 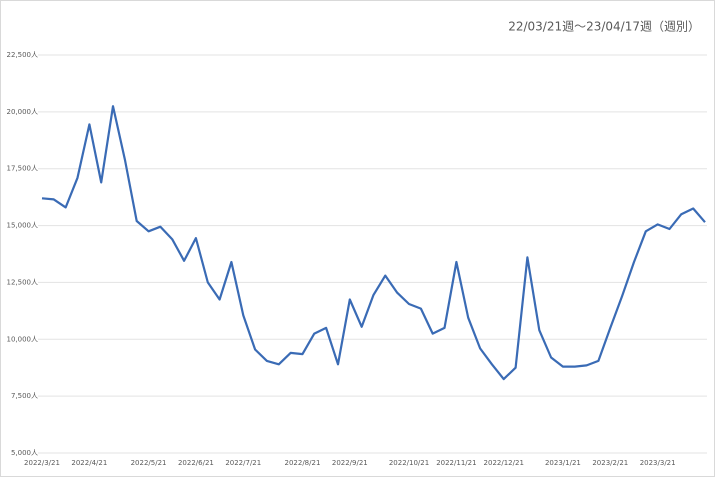 What do you see at coordinates (42, 463) in the screenshot?
I see `x-tick-label: 2022/3/21` at bounding box center [42, 463].